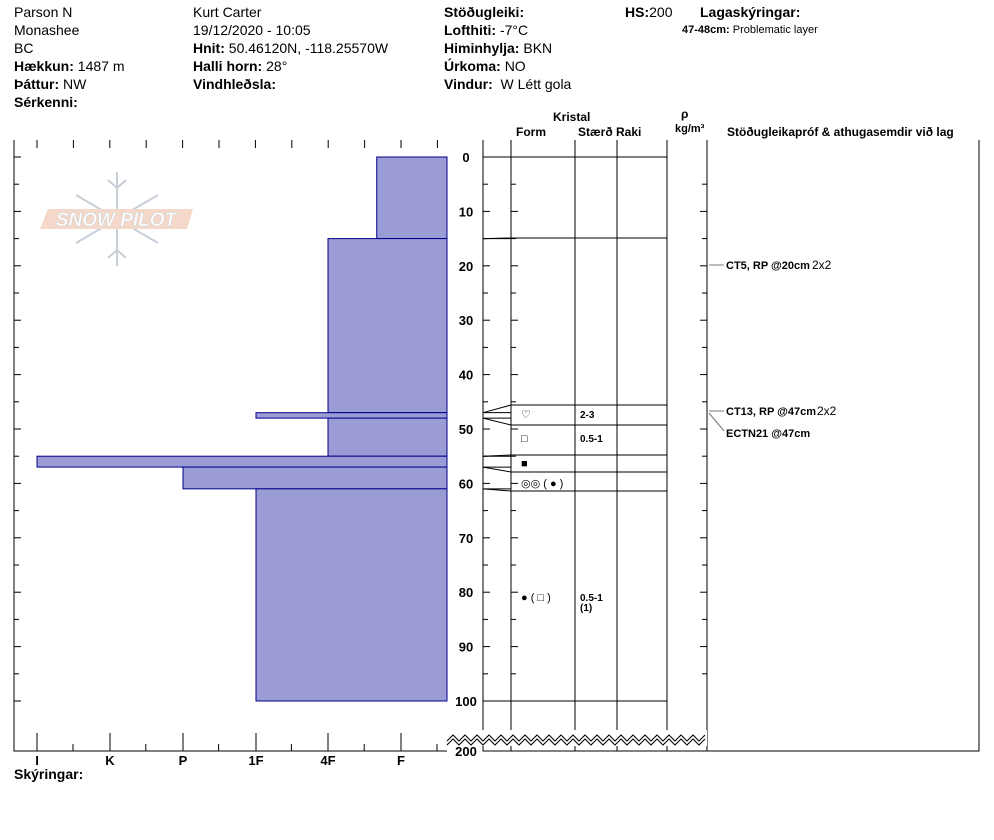  Describe the element at coordinates (768, 434) in the screenshot. I see `stability-test: ECTN21 @47cm` at that location.